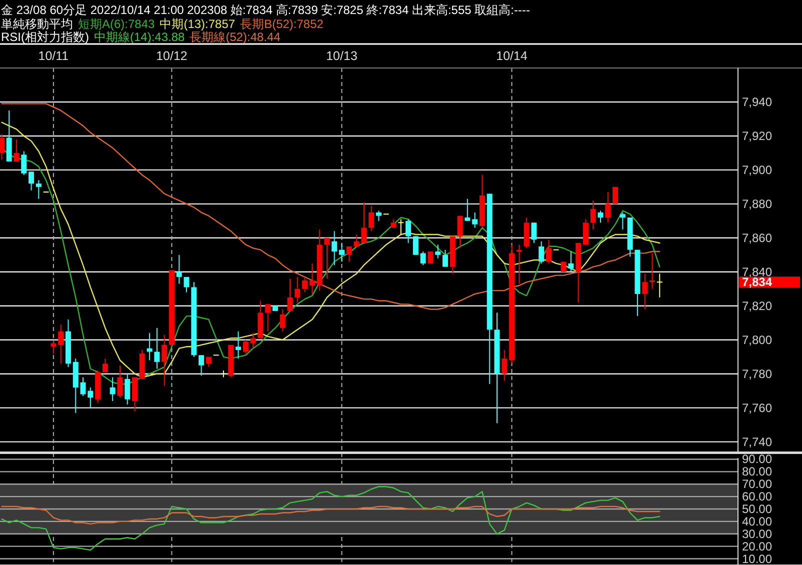  Describe the element at coordinates (757, 373) in the screenshot. I see `y-tick-label: 7,780` at that location.